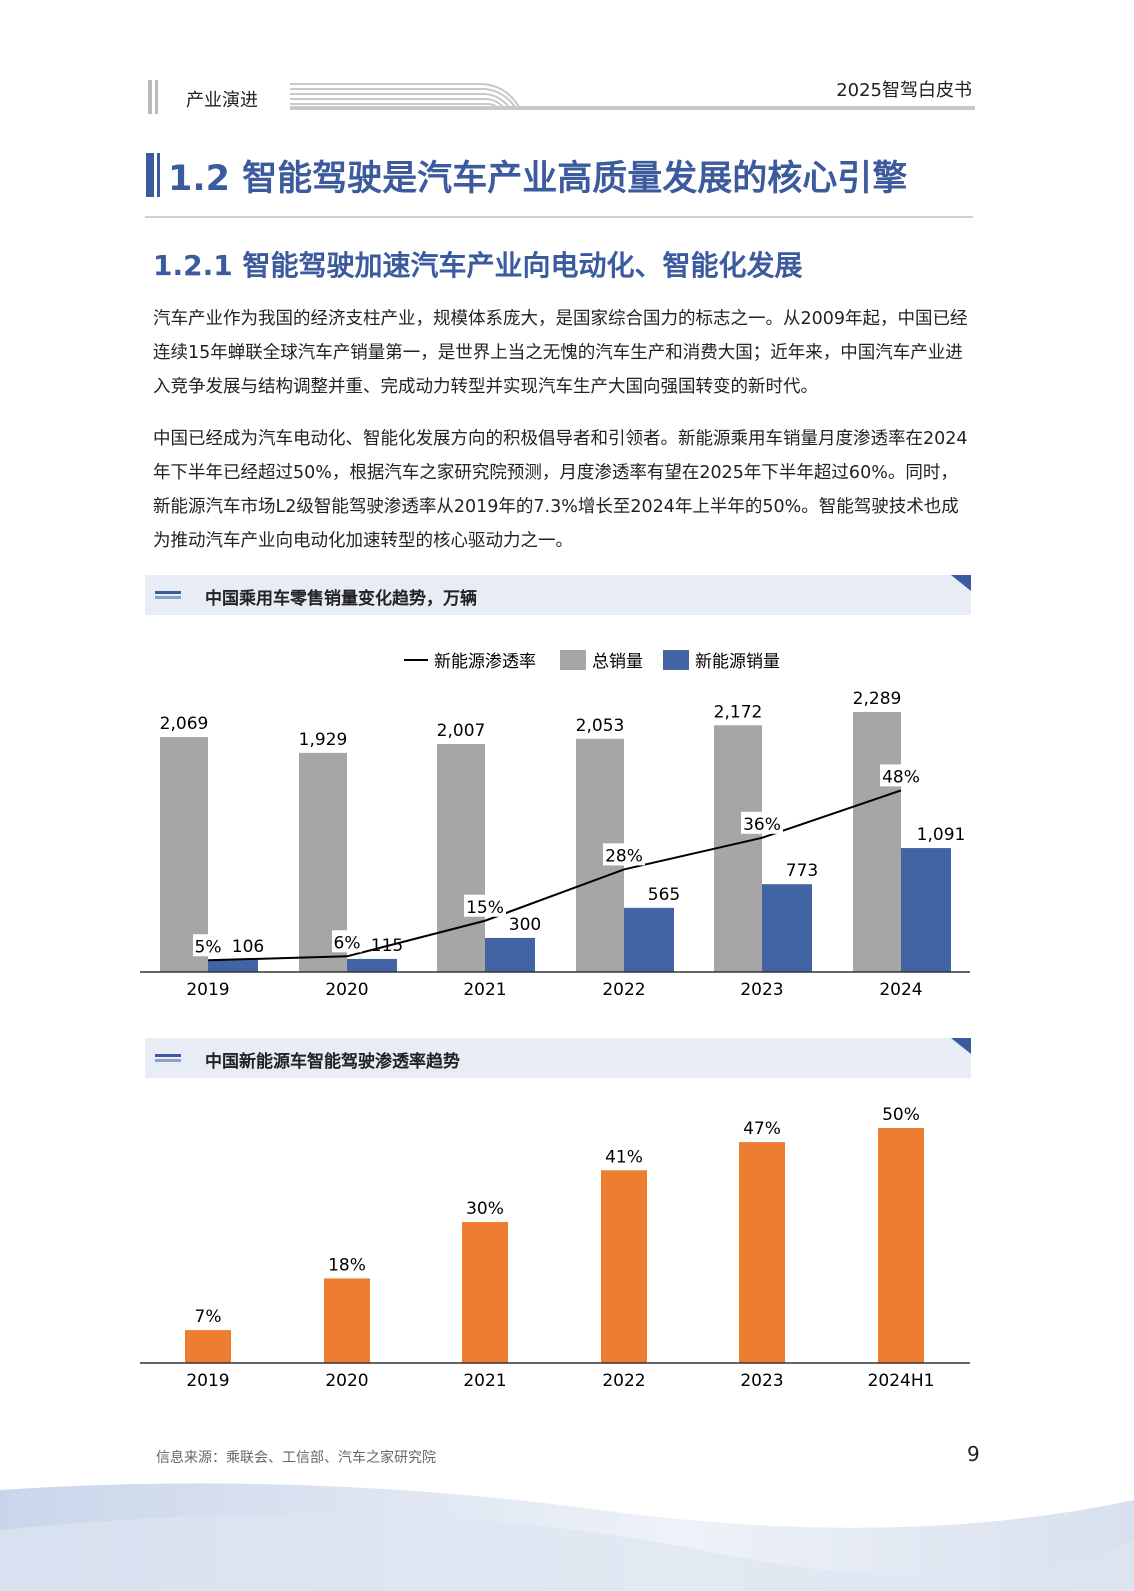 This screenshot has height=1591, width=1134. What do you see at coordinates (877, 699) in the screenshot?
I see `label-total: 2,289` at bounding box center [877, 699].